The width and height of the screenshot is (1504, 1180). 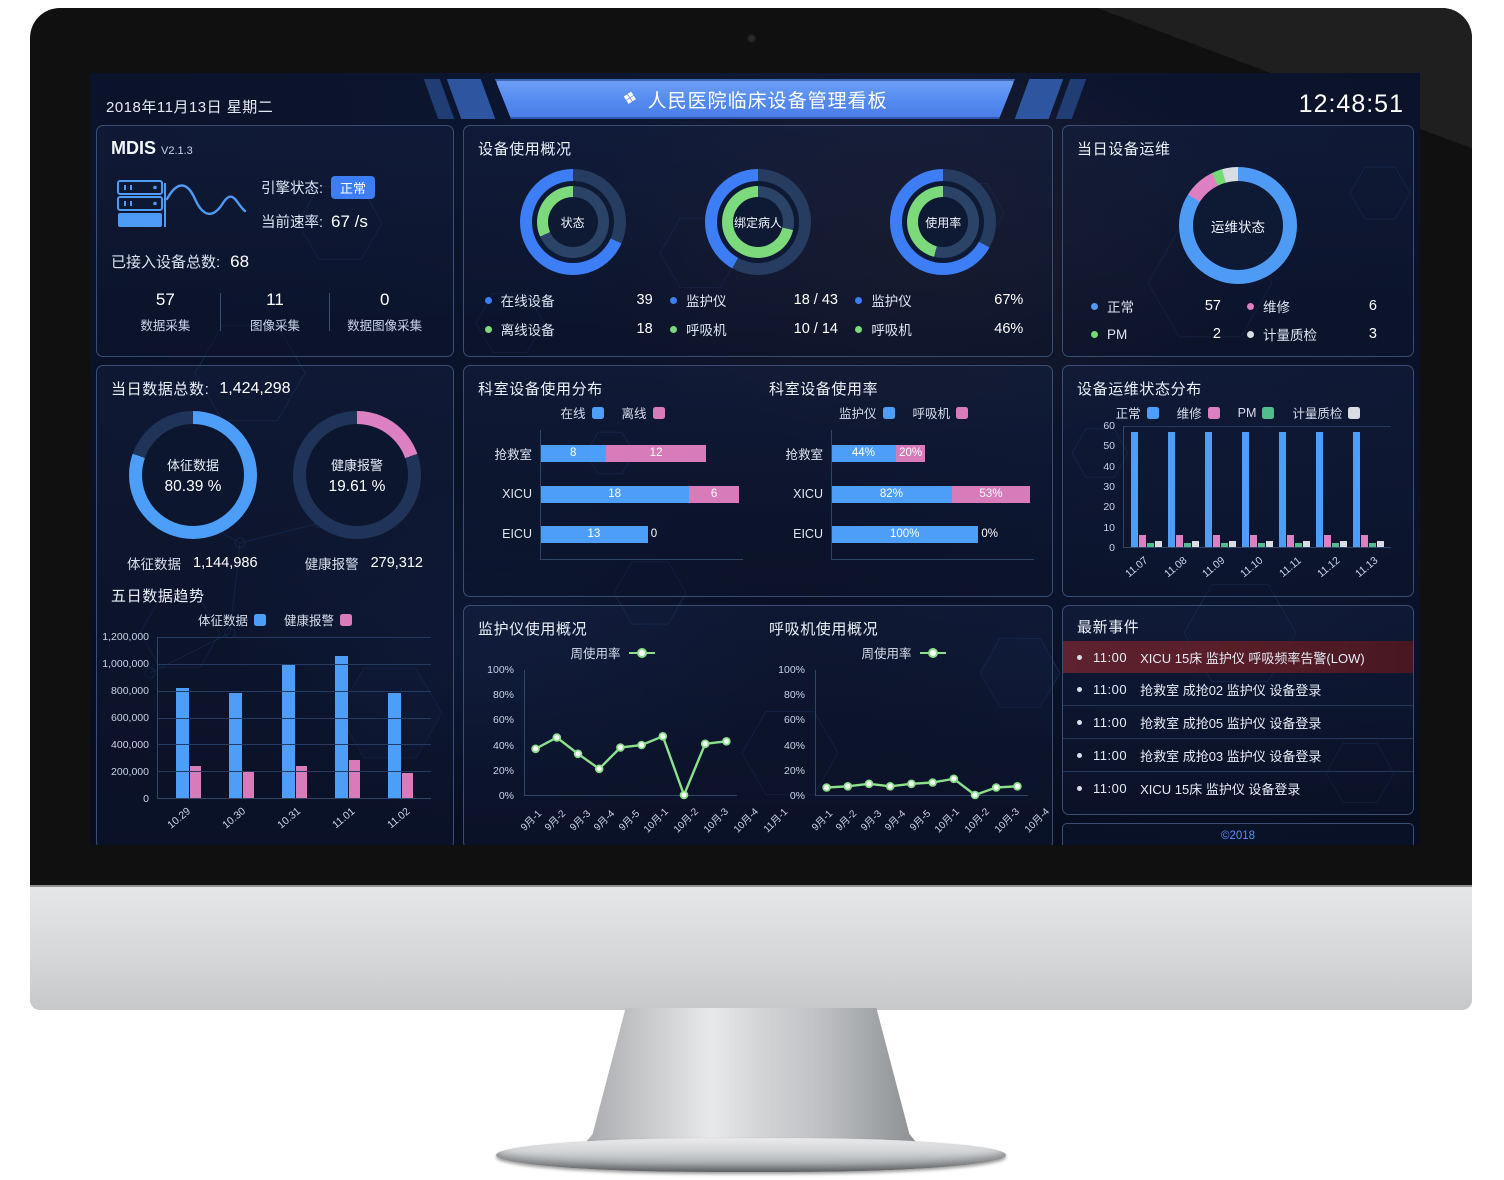 What do you see at coordinates (572, 300) in the screenshot?
I see `legend-item: 在线设备 39` at bounding box center [572, 300].